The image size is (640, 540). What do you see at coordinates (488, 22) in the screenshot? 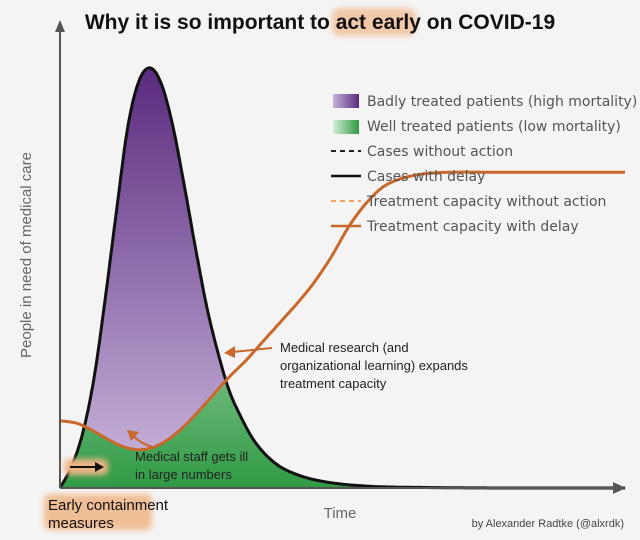
I see `title-part-3: on COVID-19` at bounding box center [488, 22].